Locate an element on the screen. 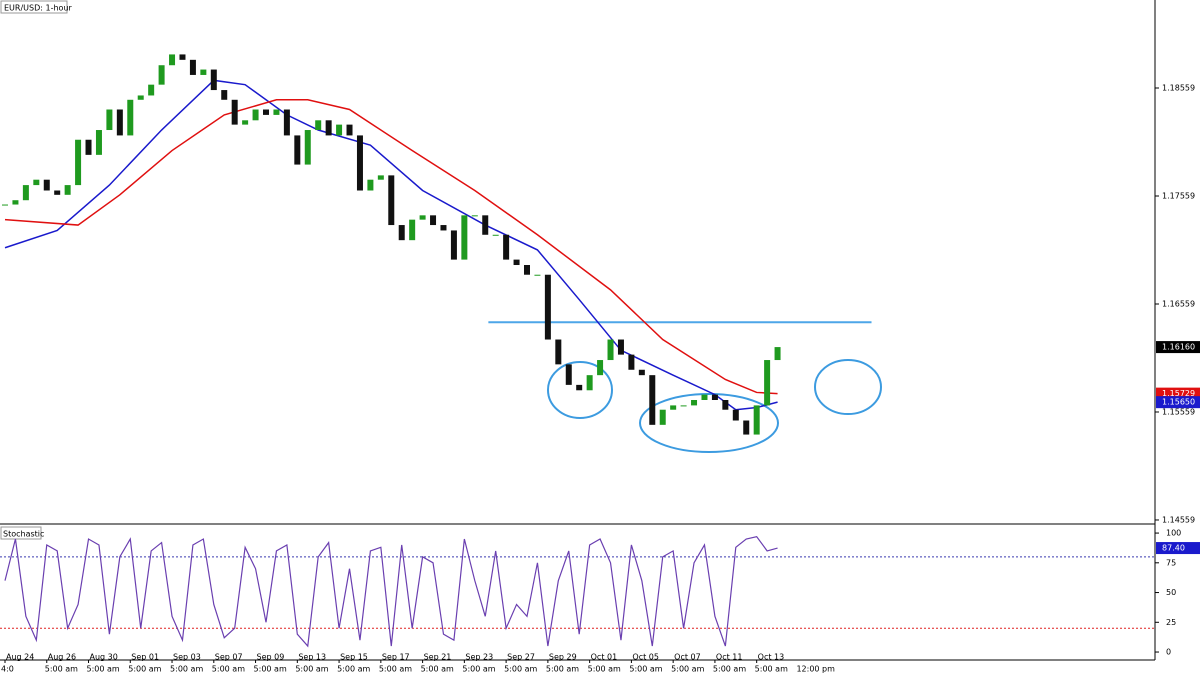 The image size is (1200, 675). x-date-label: Sep 03 is located at coordinates (187, 657).